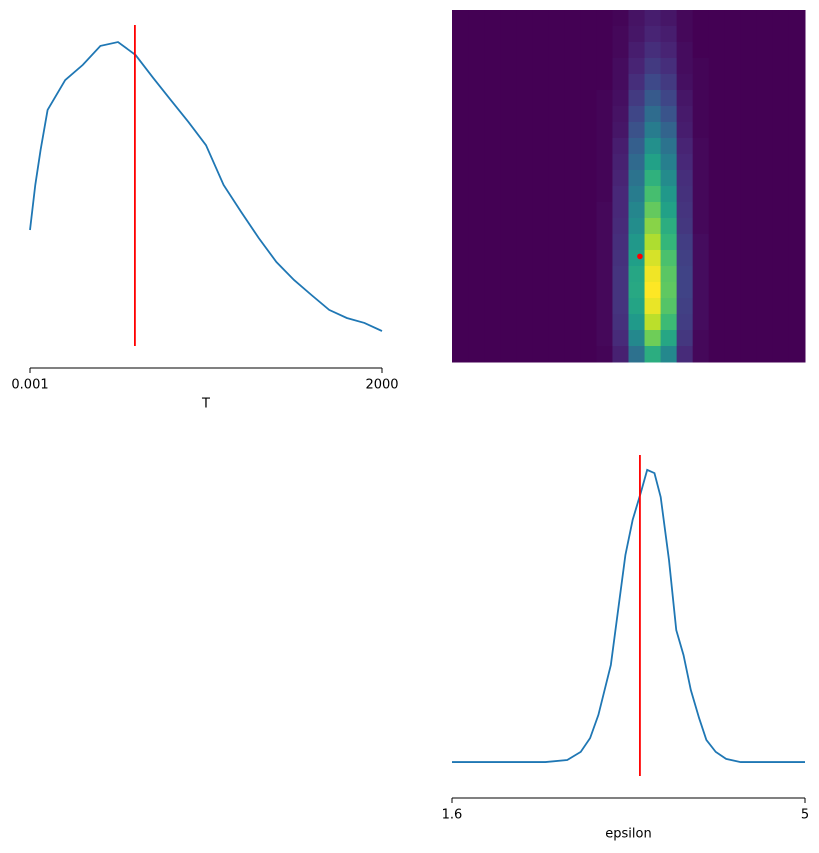  Describe the element at coordinates (628, 615) in the screenshot. I see `density-curve` at that location.